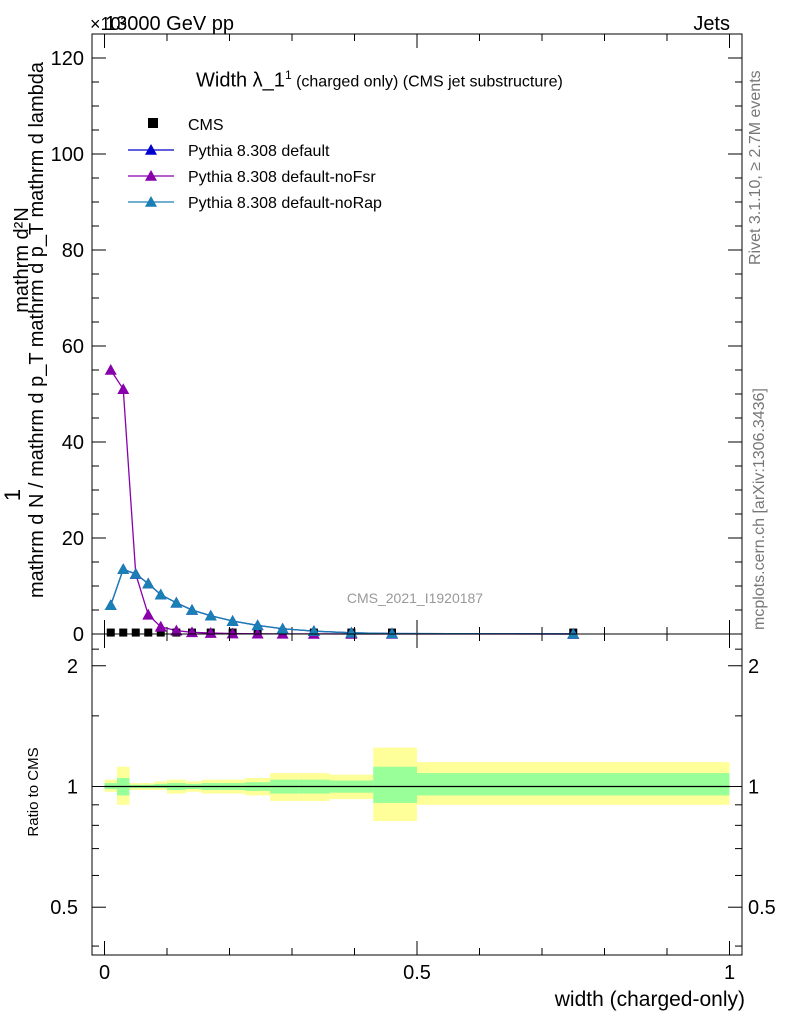  I want to click on ratio-xtick-label: 0, so click(104, 973).